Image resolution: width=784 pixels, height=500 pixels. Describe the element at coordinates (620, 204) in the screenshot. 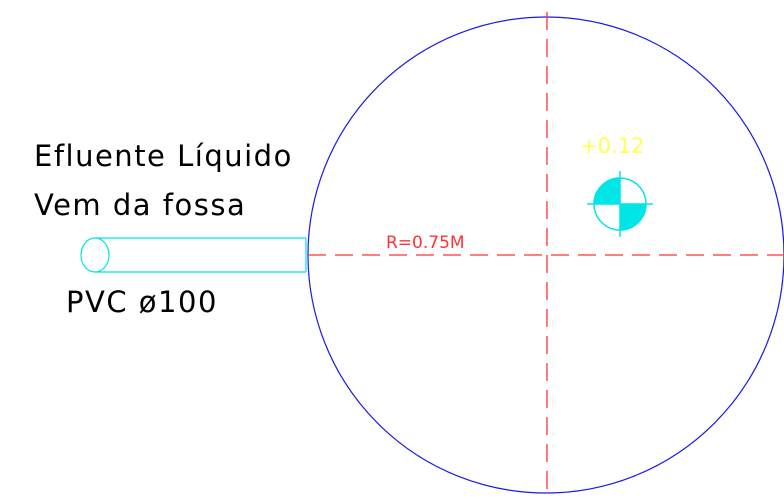

I see `quartered-circle-icon` at that location.